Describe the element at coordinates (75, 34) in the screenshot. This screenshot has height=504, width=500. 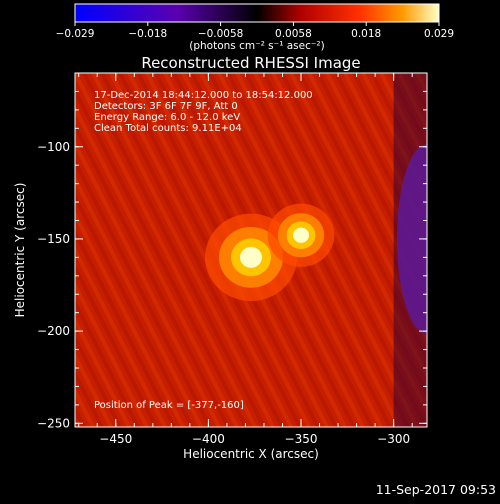
I see `colorbar-tick-label: −0.029` at that location.